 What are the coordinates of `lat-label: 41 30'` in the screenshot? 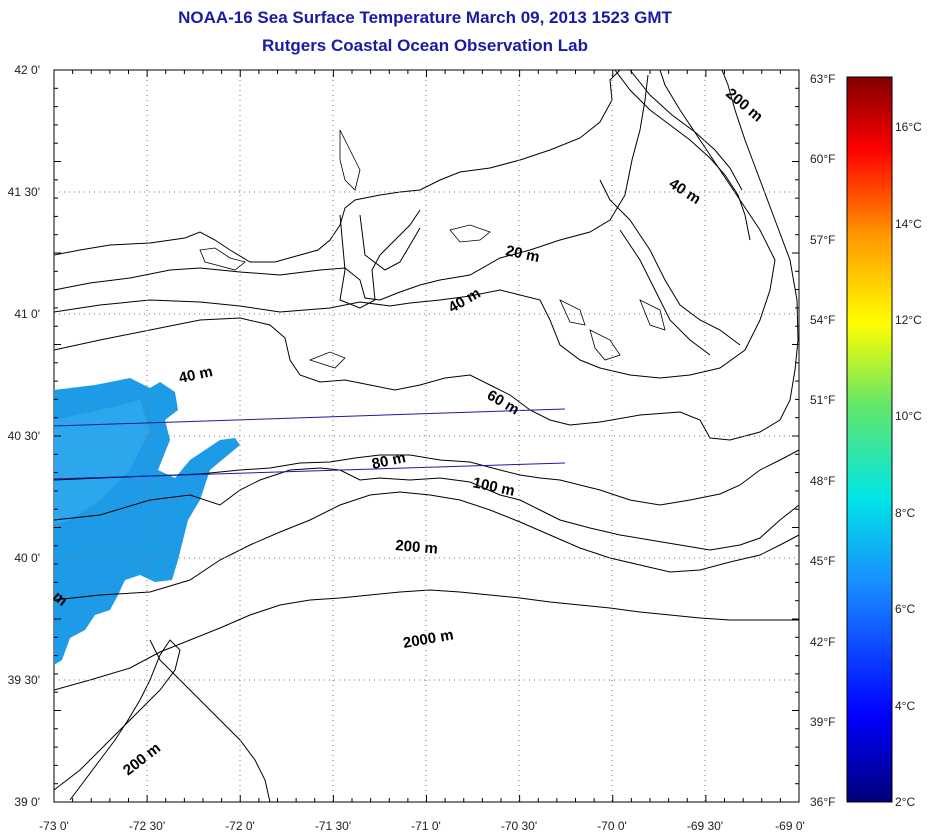 It's located at (24, 192).